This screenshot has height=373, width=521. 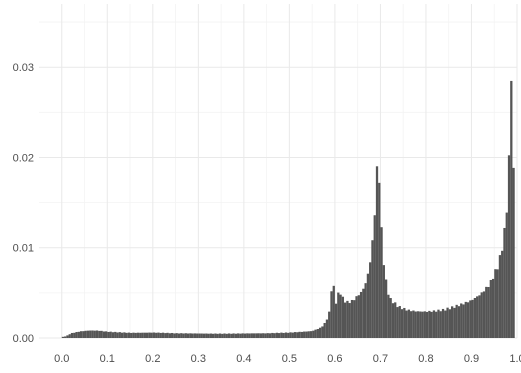 I want to click on y-tick-label: 0.00, so click(x=23, y=339).